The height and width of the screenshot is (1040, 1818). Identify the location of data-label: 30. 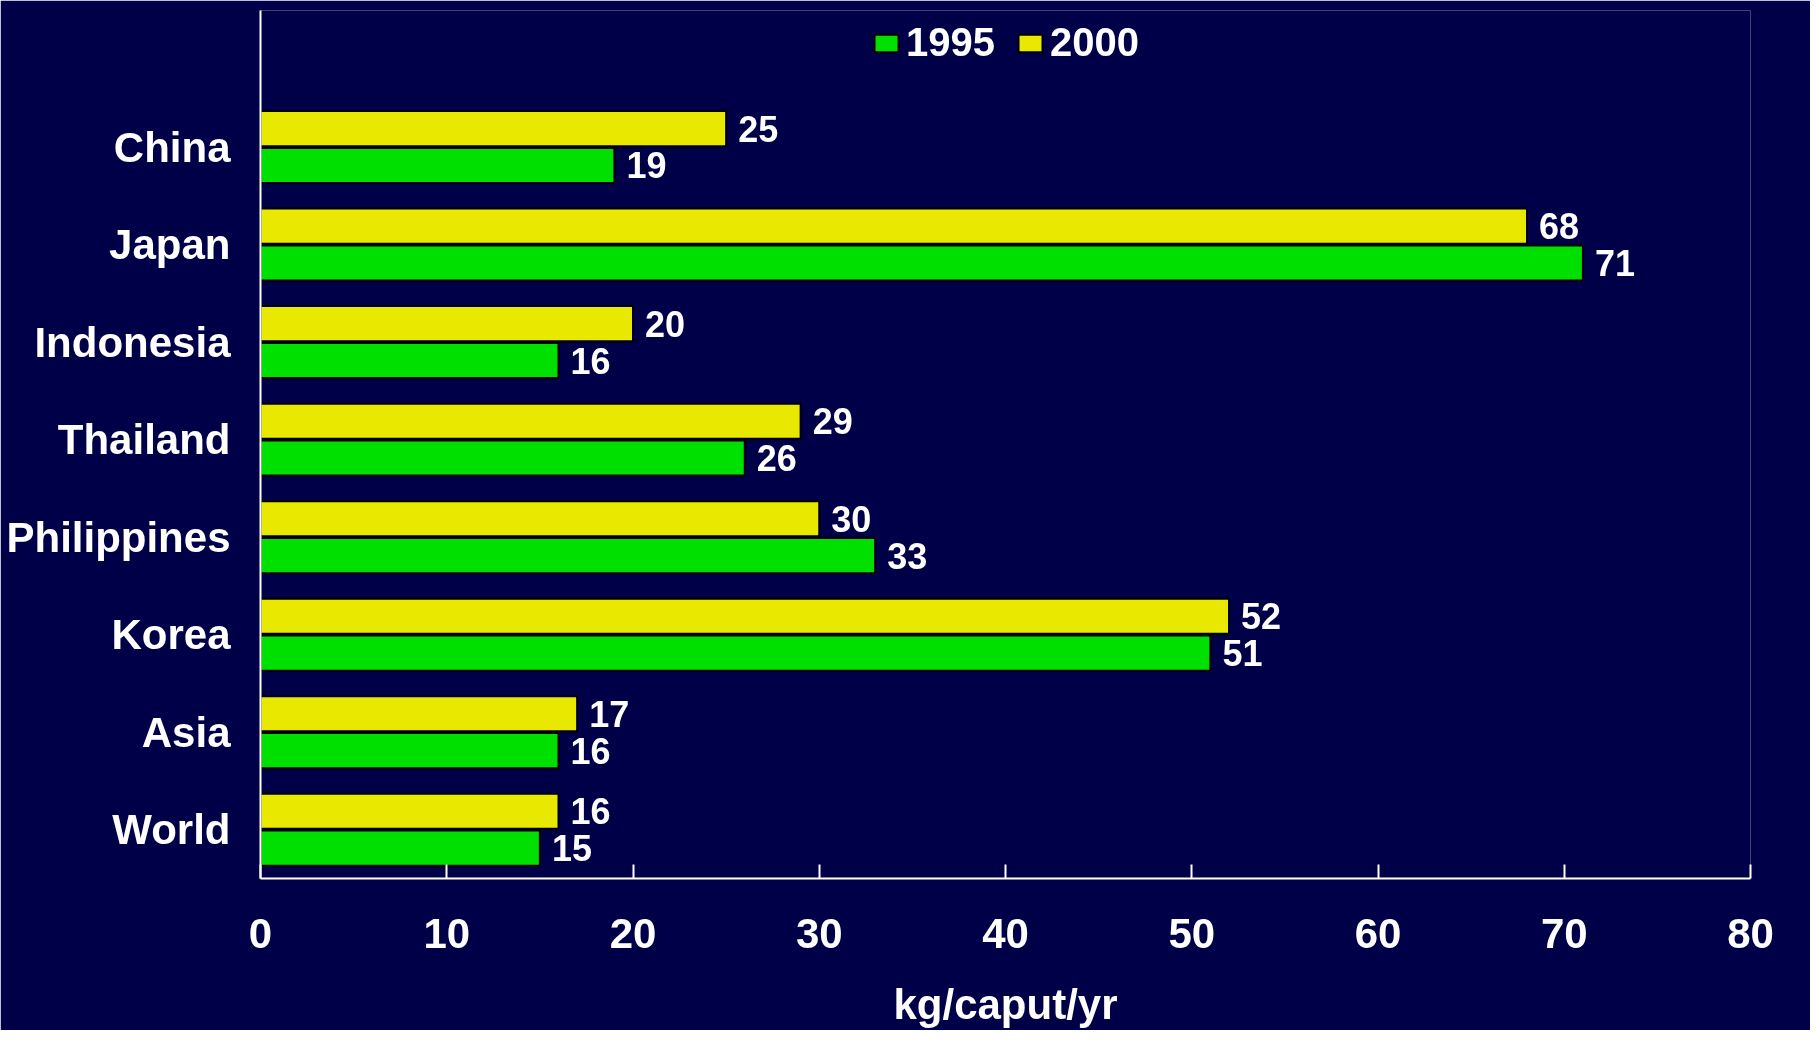
(851, 519).